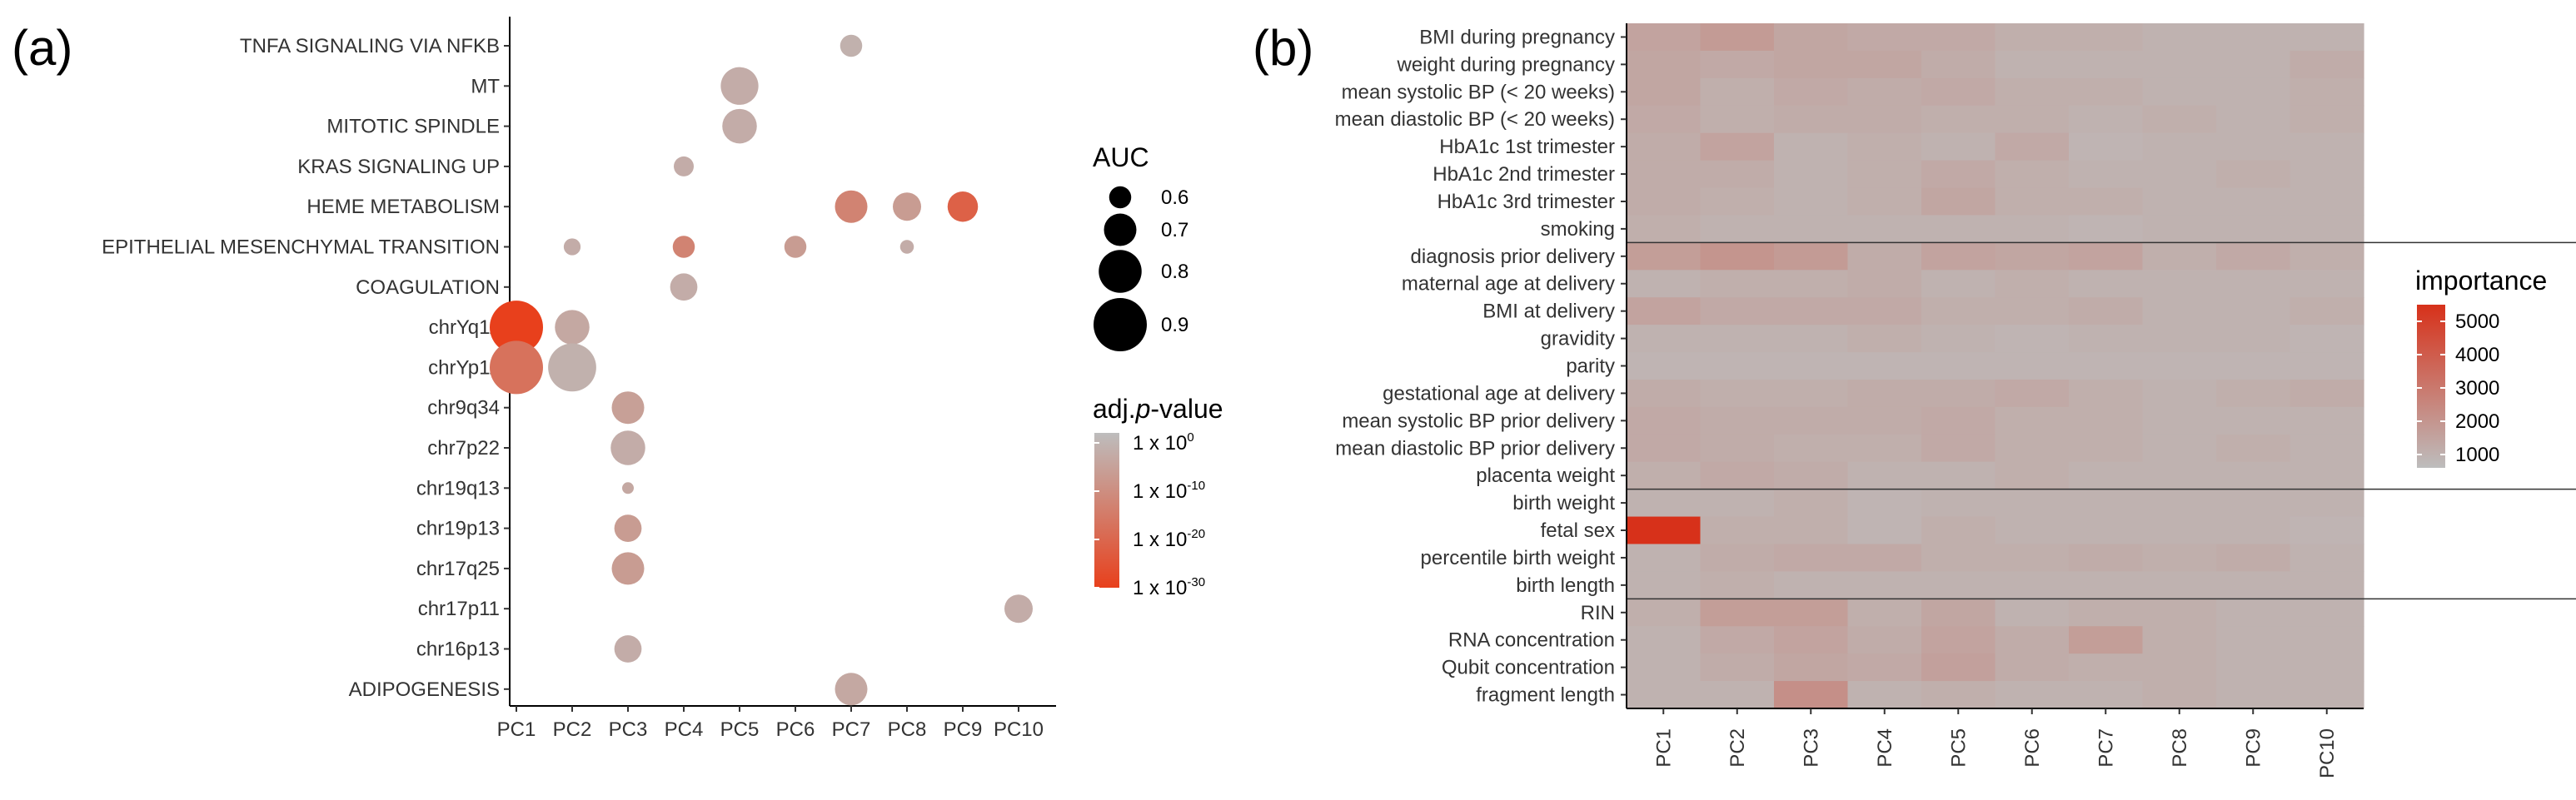 Image resolution: width=2576 pixels, height=800 pixels. What do you see at coordinates (1478, 92) in the screenshot?
I see `heatmap-y-tick-label: mean systolic BP (< 20 weeks)` at bounding box center [1478, 92].